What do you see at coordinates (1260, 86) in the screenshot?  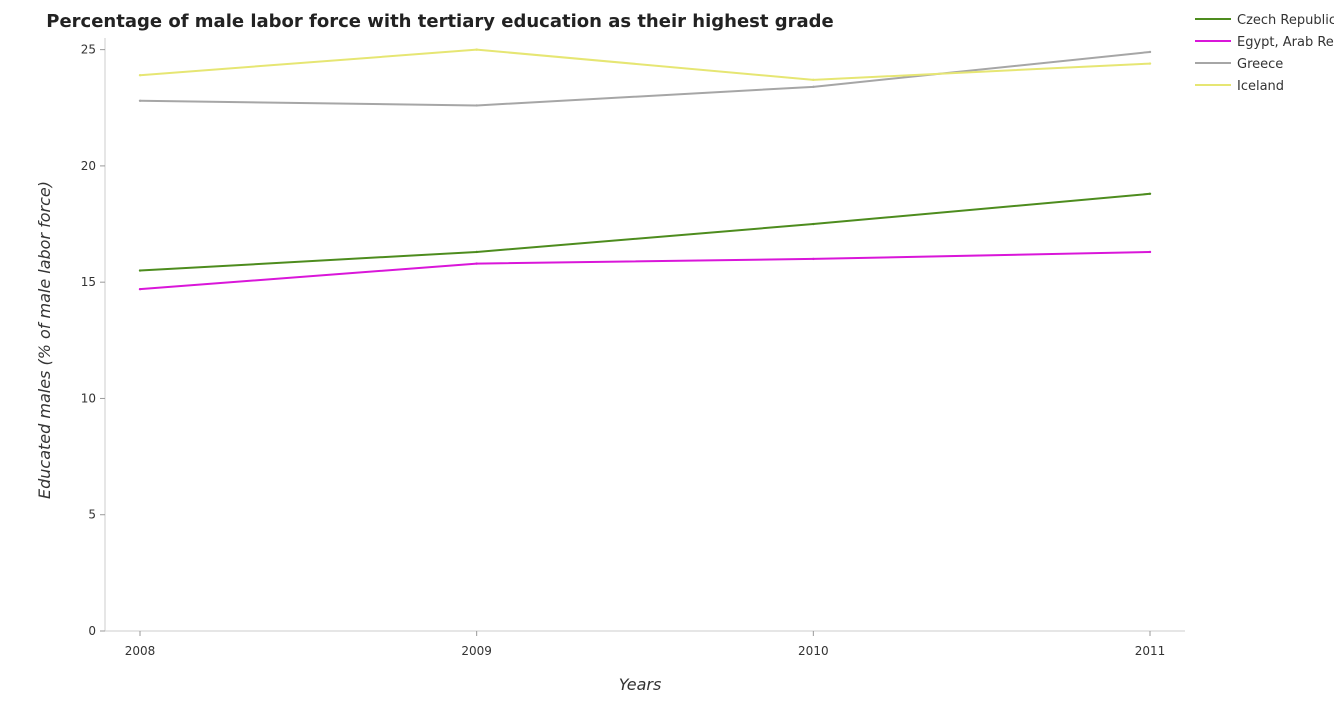 I see `legend-label: Iceland` at bounding box center [1260, 86].